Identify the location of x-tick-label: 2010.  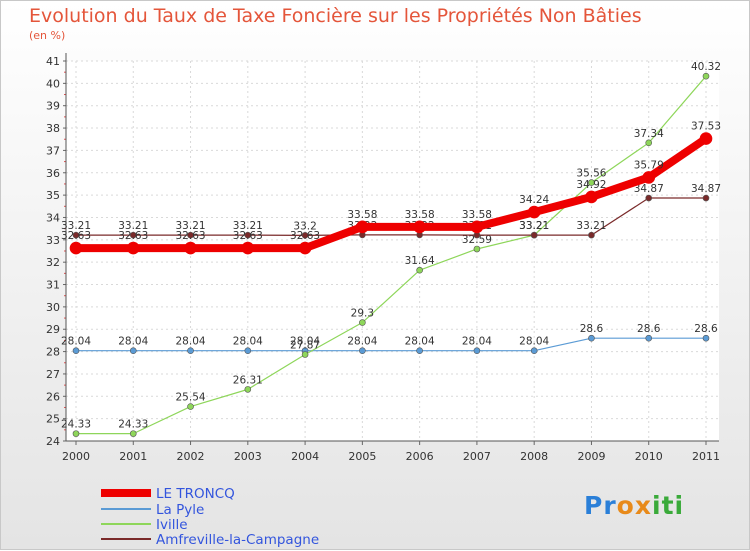
(649, 456).